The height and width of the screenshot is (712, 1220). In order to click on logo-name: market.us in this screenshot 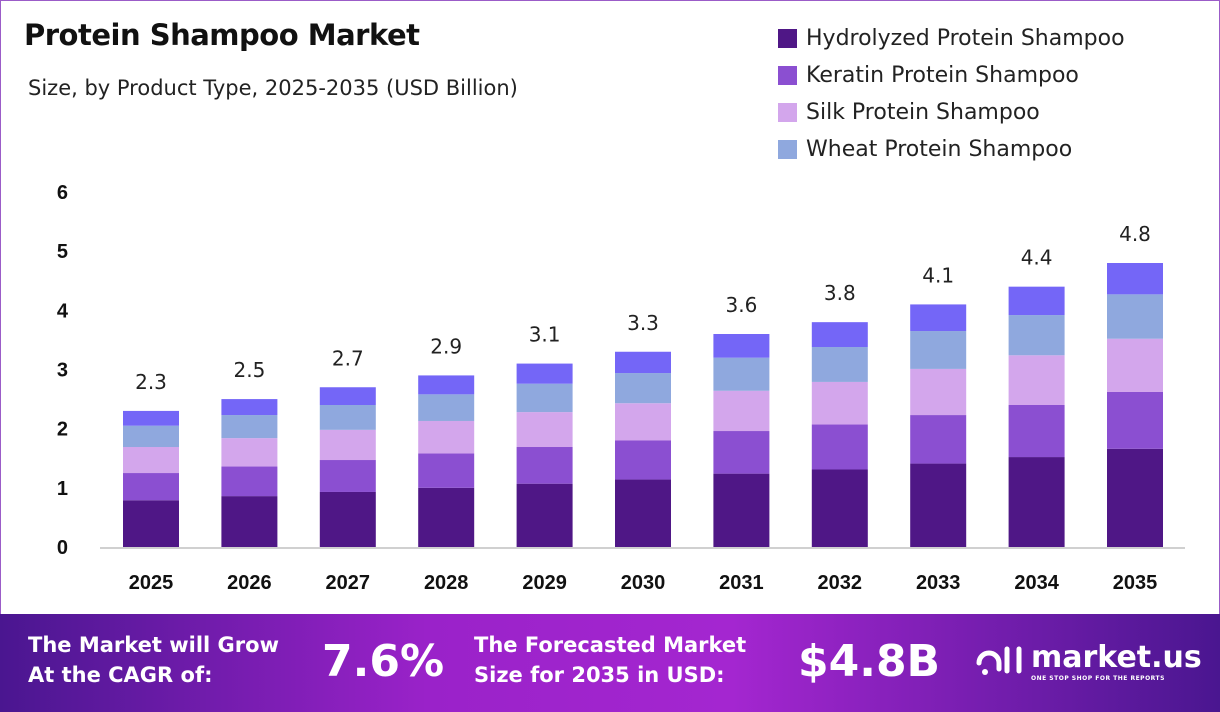, I will do `click(1116, 657)`.